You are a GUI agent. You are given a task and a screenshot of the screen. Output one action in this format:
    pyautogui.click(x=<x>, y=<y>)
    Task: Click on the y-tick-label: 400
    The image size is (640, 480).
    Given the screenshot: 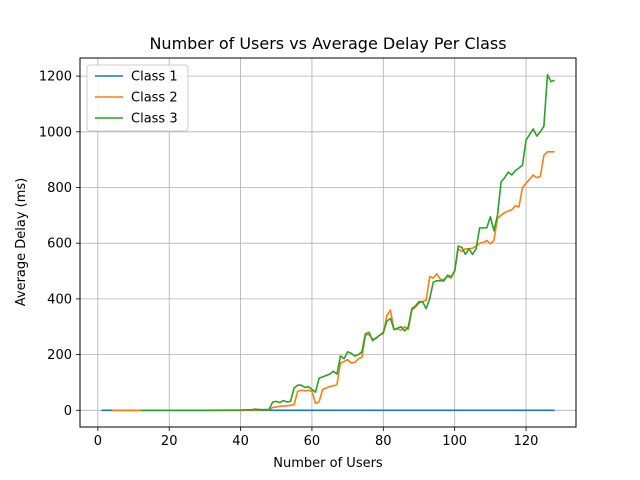 What is the action you would take?
    pyautogui.click(x=59, y=299)
    